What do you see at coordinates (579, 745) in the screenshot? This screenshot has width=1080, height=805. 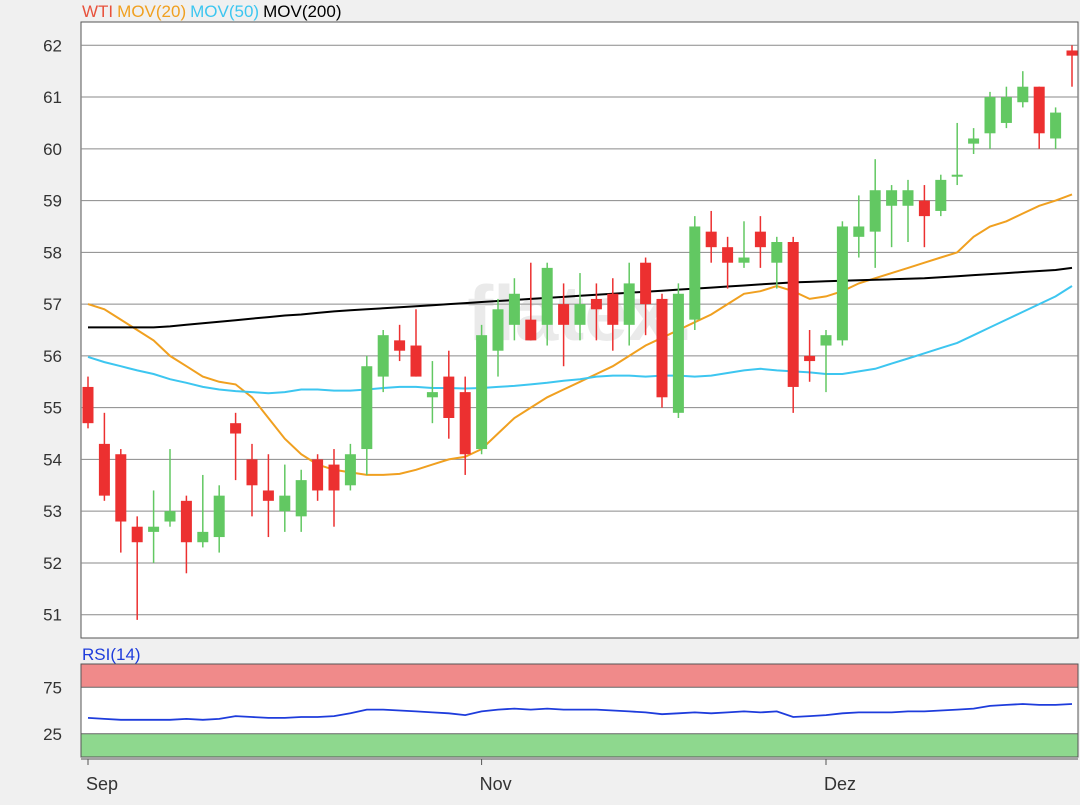 I see `rsi-oversold-band` at bounding box center [579, 745].